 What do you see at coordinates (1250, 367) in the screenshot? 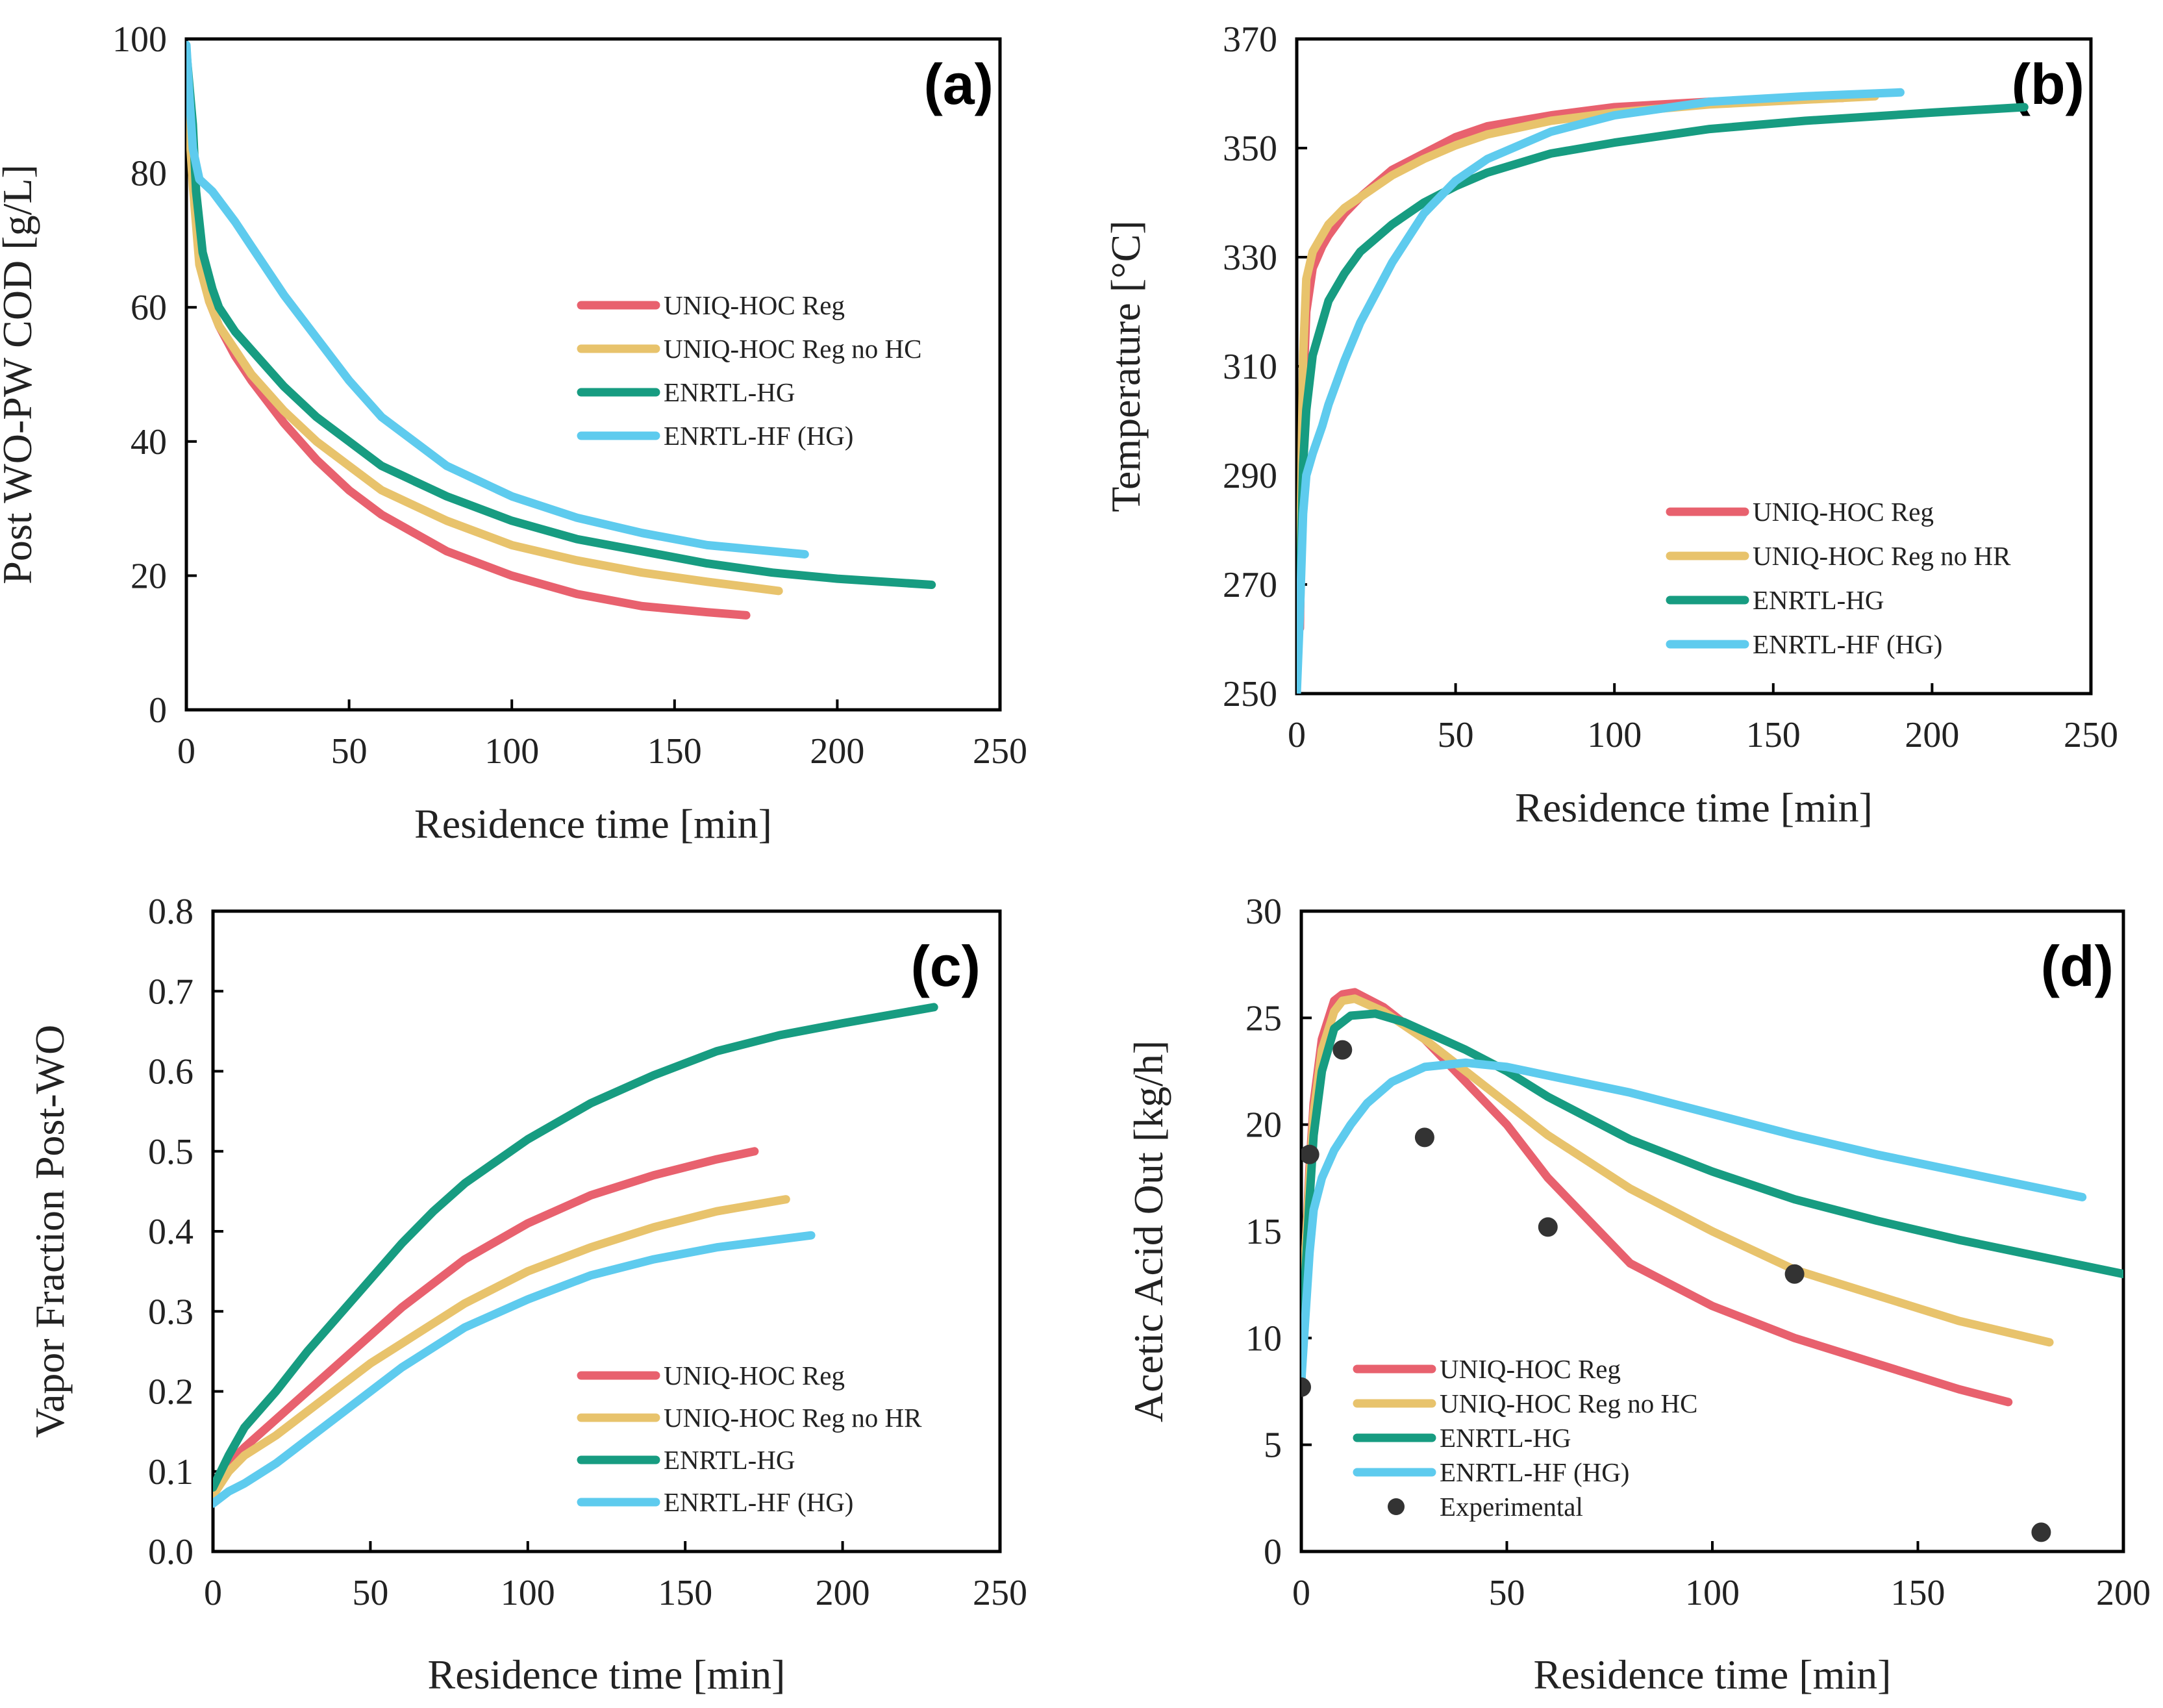
I see `y-tick-label: 310` at bounding box center [1250, 367].